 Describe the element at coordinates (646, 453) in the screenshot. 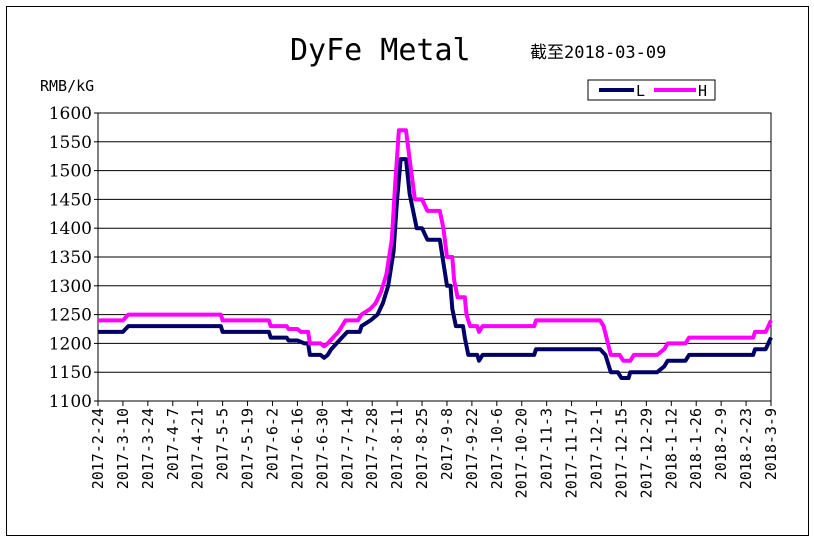

I see `x-tick-label: 2017-12-29` at that location.